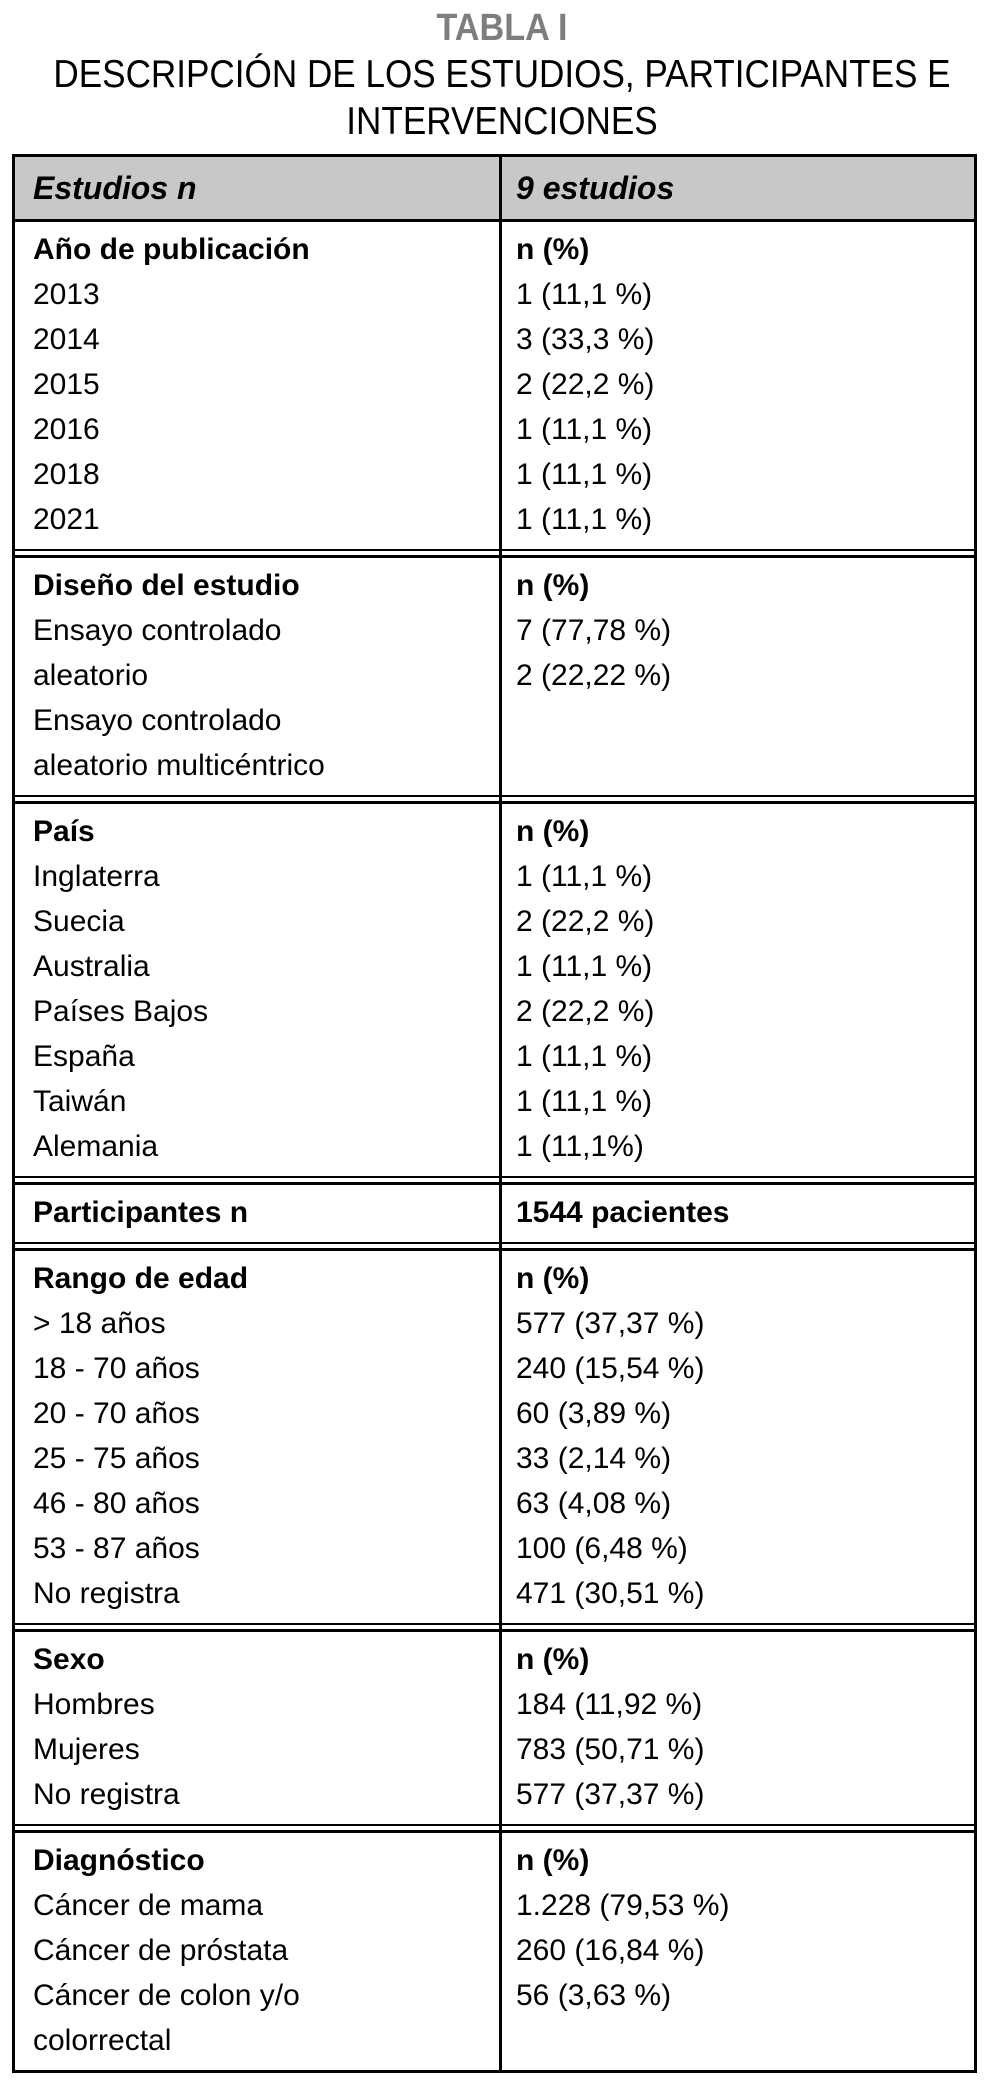 The width and height of the screenshot is (1004, 2085). I want to click on cell-line: 577 (37,37 %), so click(610, 1794).